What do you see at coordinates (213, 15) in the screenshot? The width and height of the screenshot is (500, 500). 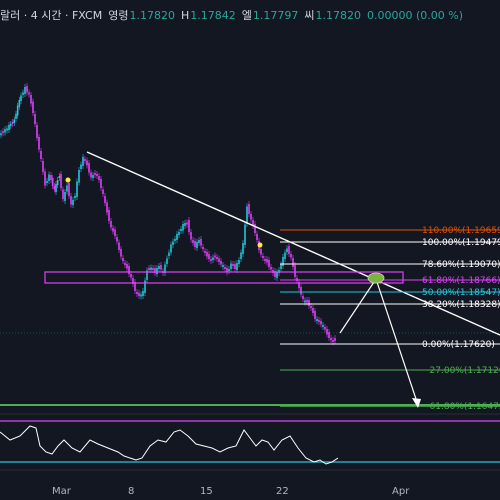 I see `high-value: 1.17842` at bounding box center [213, 15].